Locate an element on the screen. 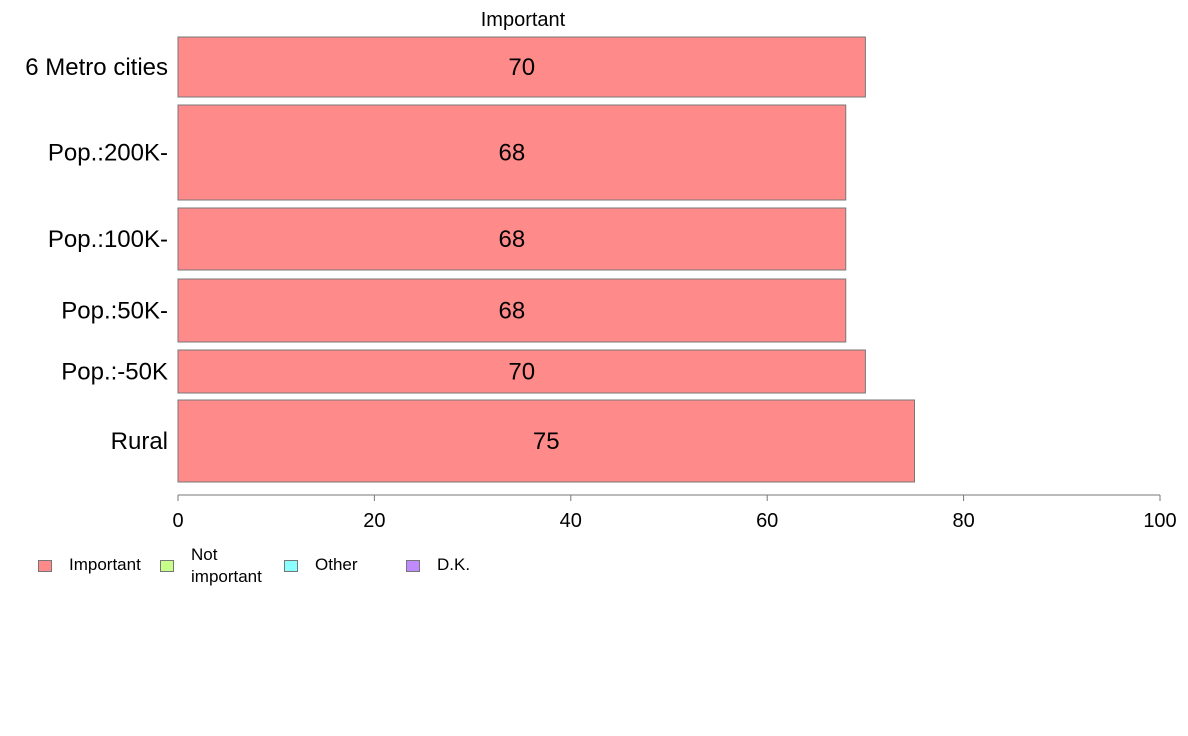 This screenshot has width=1188, height=736. x-tick-label: 20 is located at coordinates (374, 521).